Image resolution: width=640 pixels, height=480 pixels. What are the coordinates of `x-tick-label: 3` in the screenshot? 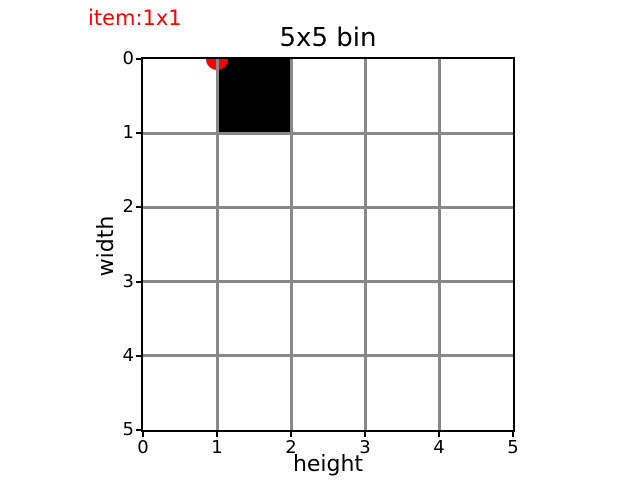 It's located at (365, 447).